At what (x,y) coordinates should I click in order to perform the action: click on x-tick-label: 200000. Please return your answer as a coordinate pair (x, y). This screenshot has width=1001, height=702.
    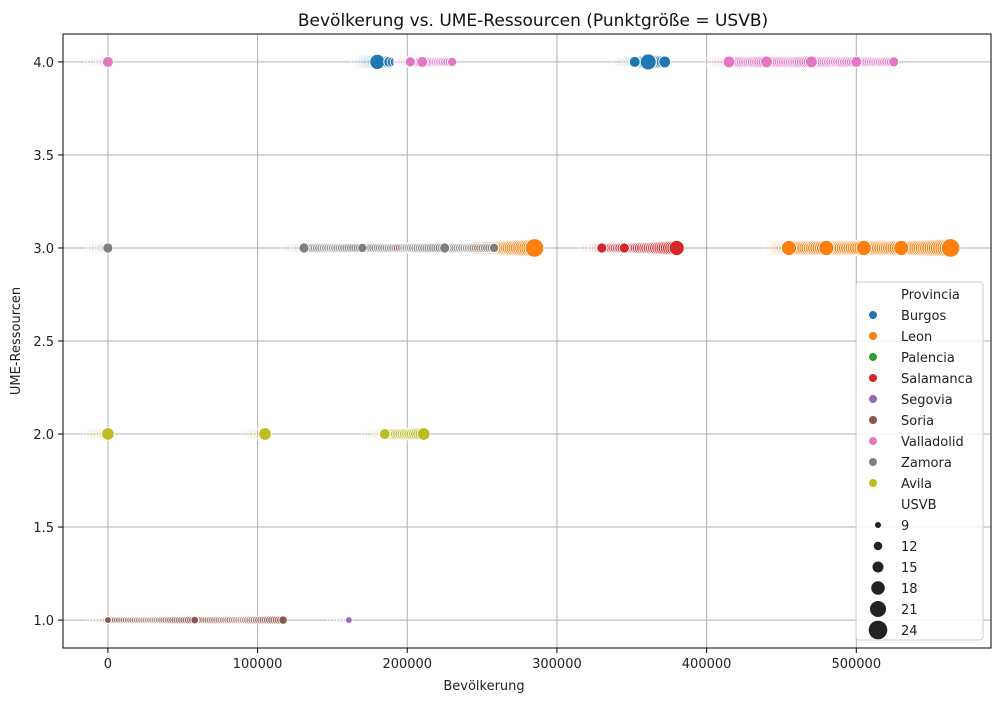
    Looking at the image, I should click on (407, 664).